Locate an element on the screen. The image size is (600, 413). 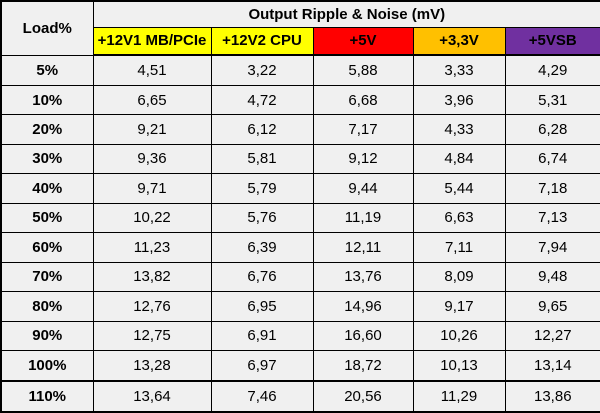
value-cell-5vsb: 7,18 is located at coordinates (552, 188).